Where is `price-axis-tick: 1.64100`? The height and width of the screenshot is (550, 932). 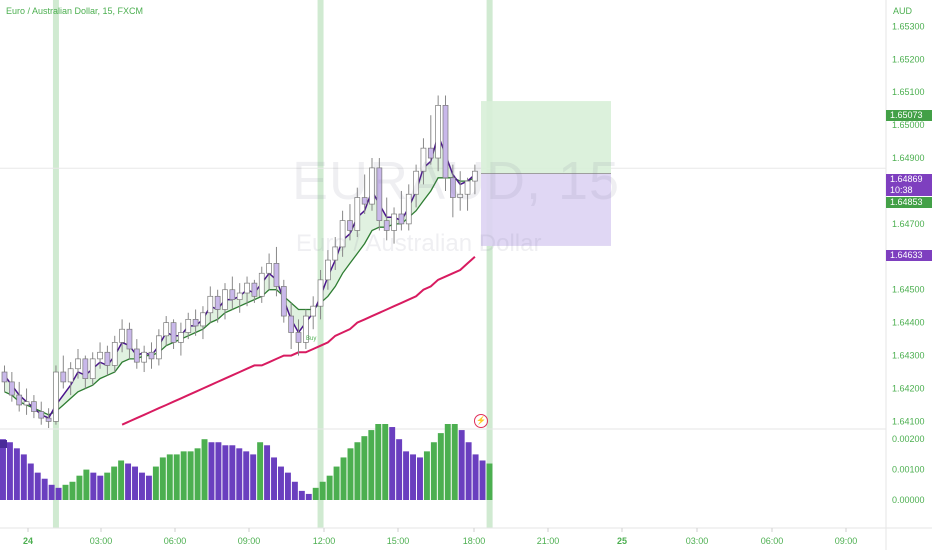 price-axis-tick: 1.64100 is located at coordinates (908, 421).